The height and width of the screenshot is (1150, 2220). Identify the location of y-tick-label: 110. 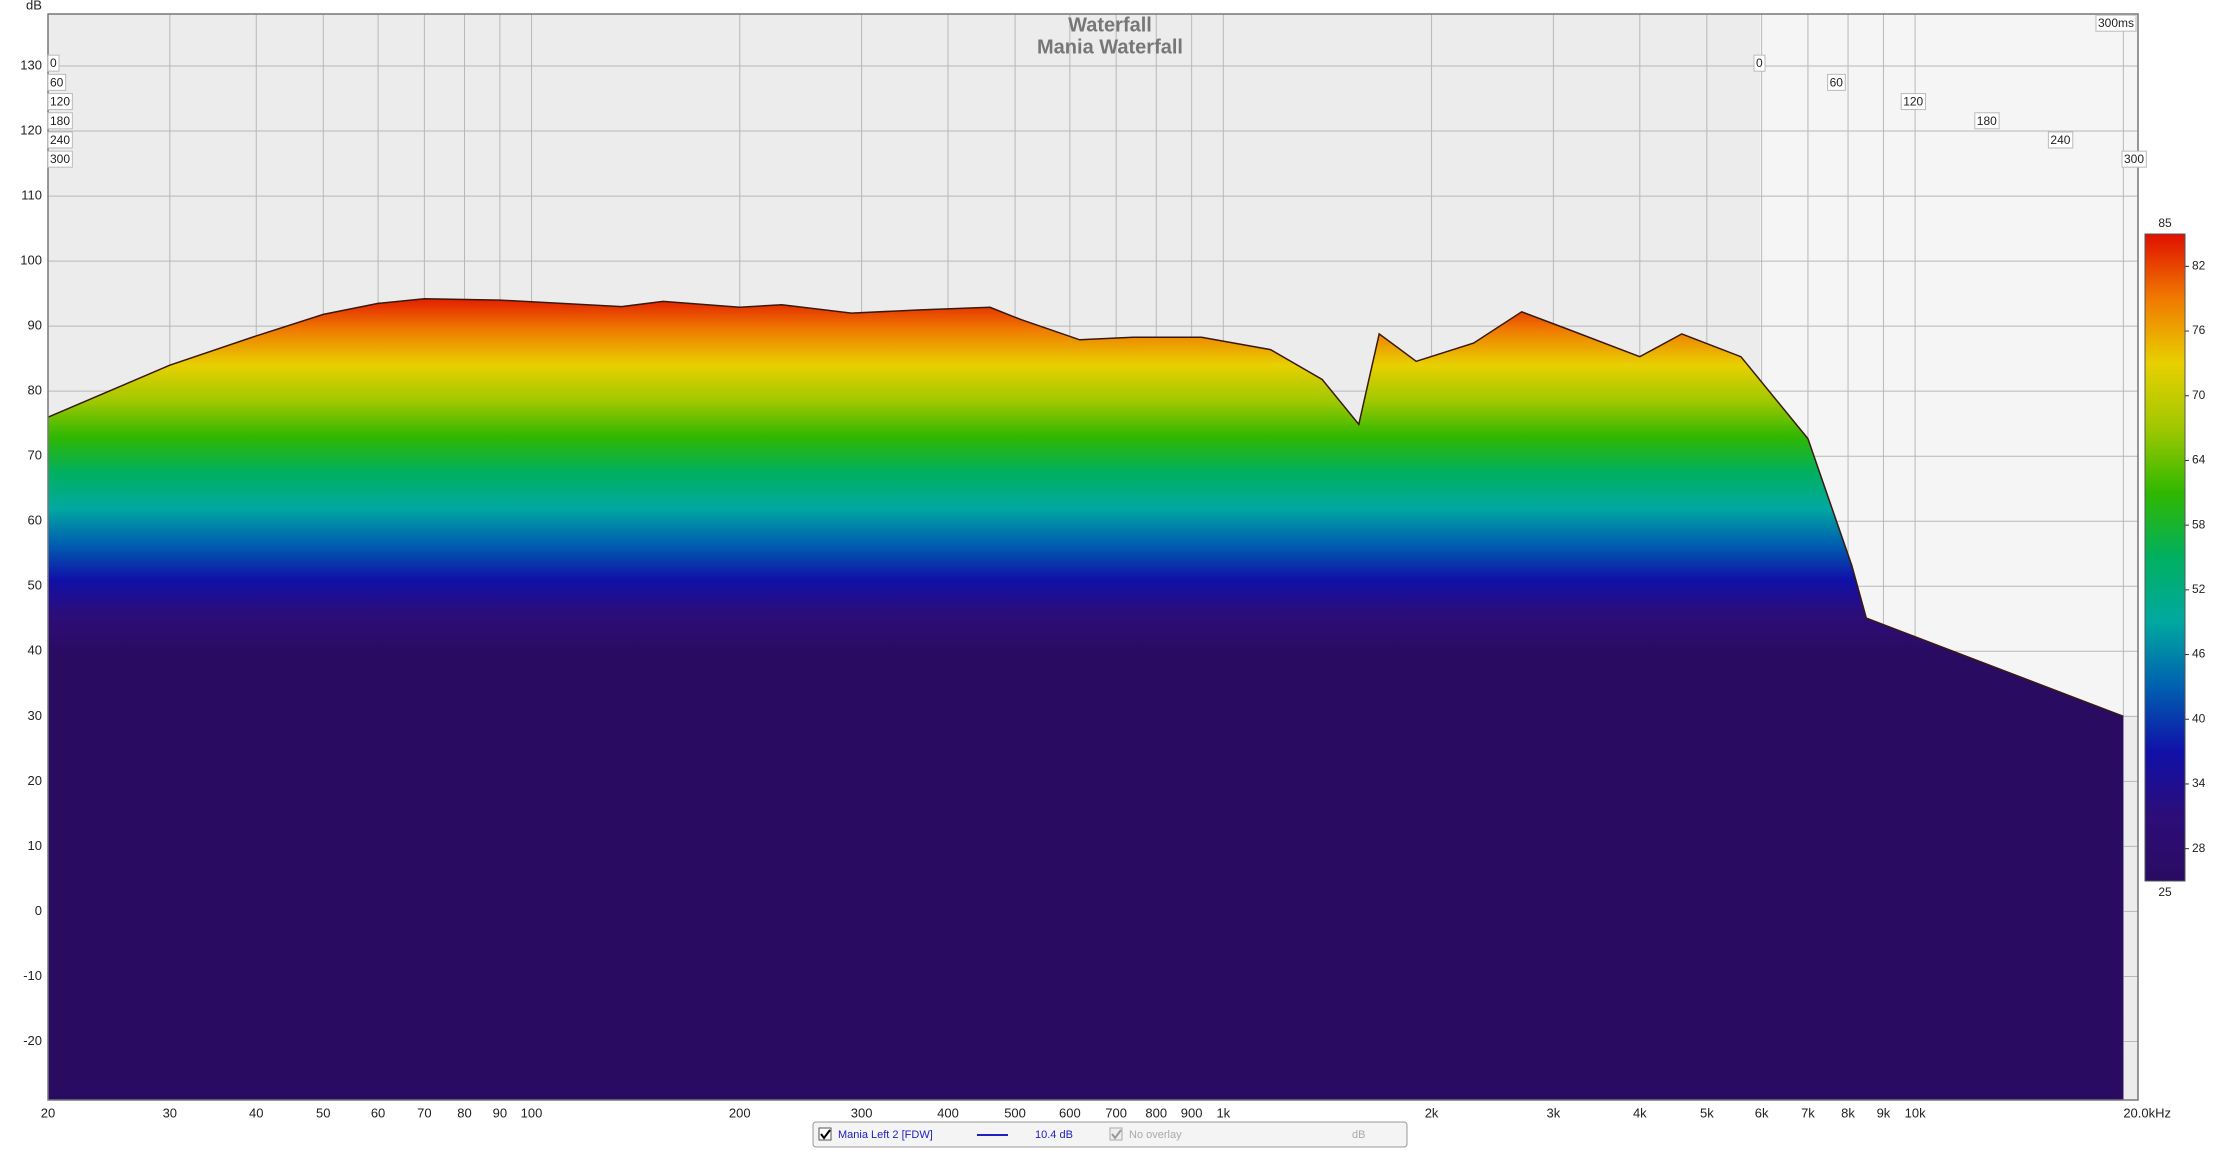
(31, 195).